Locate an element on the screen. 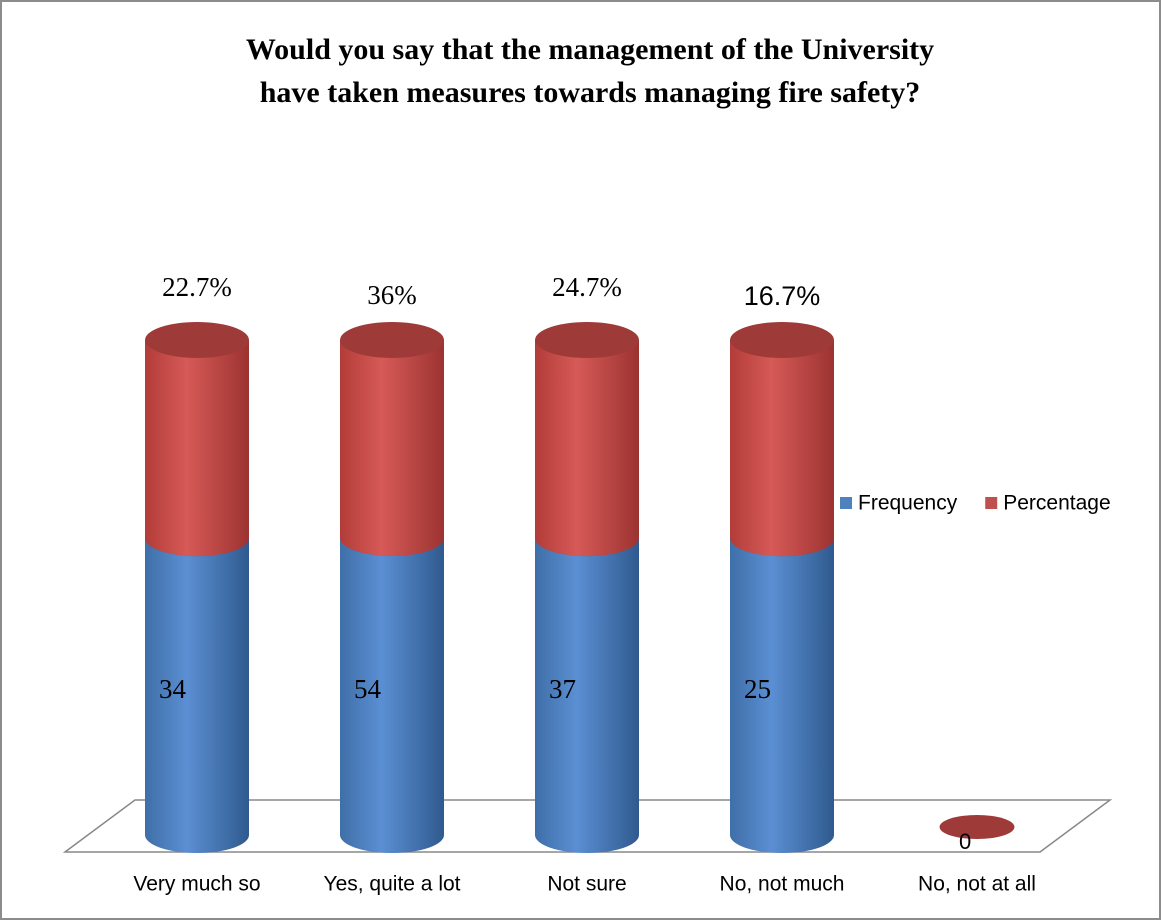 Image resolution: width=1161 pixels, height=920 pixels. data-label: 37 is located at coordinates (562, 689).